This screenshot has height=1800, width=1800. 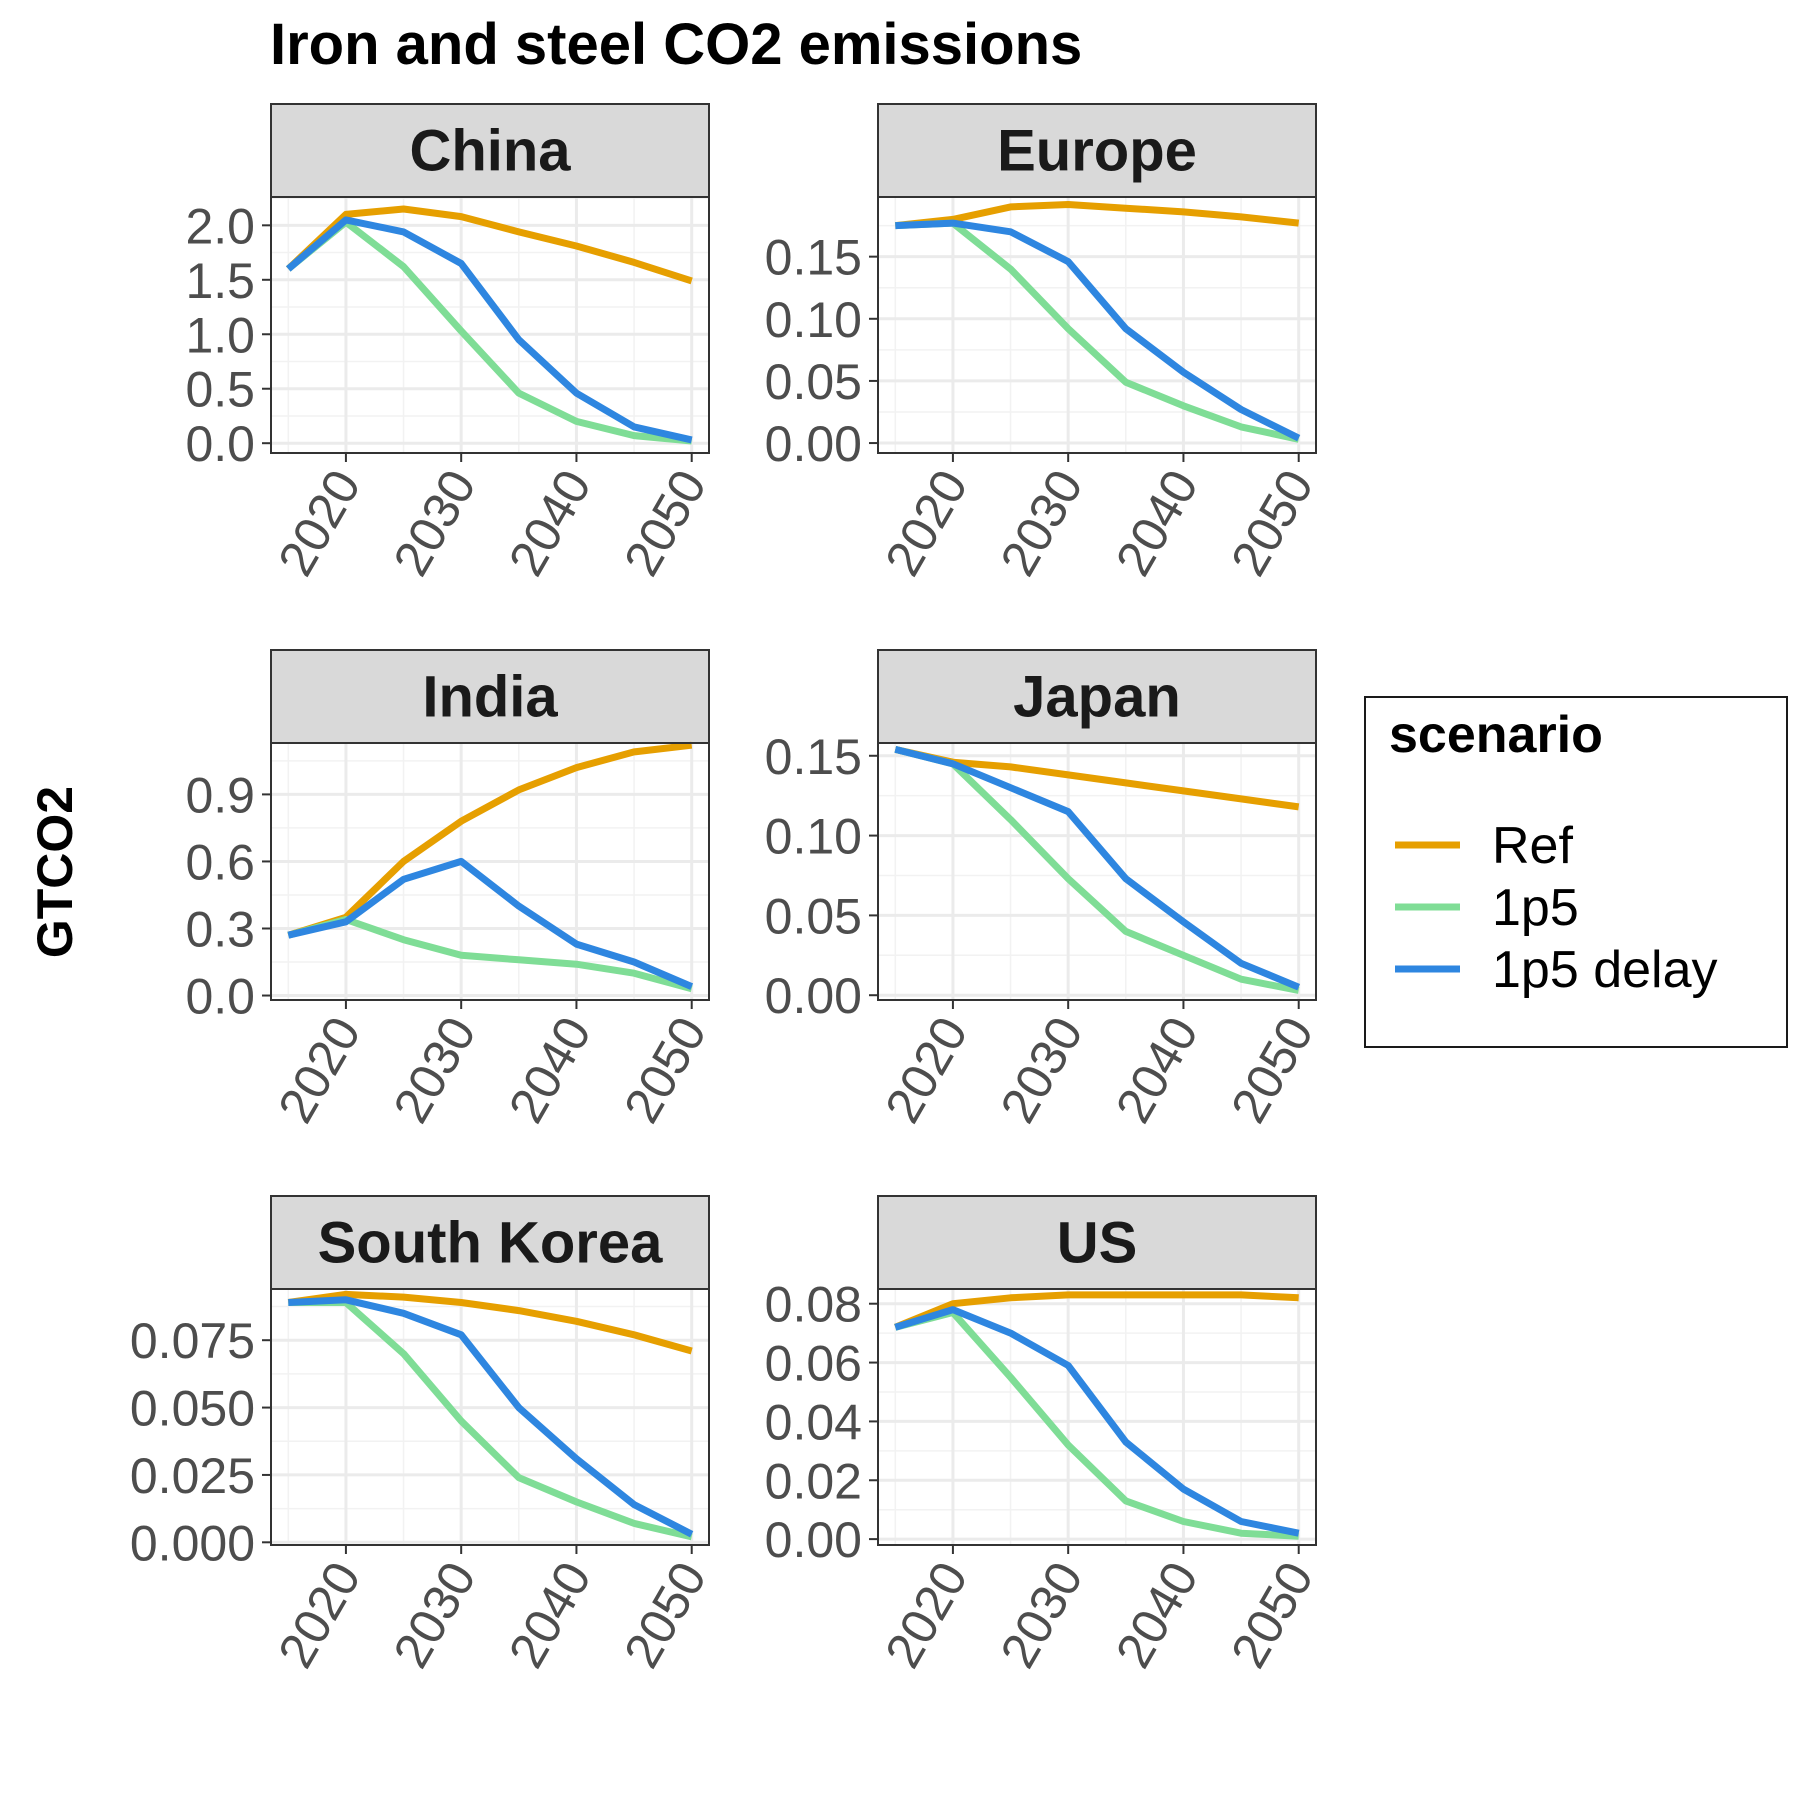 What do you see at coordinates (1535, 908) in the screenshot?
I see `legend-label: 1p5` at bounding box center [1535, 908].